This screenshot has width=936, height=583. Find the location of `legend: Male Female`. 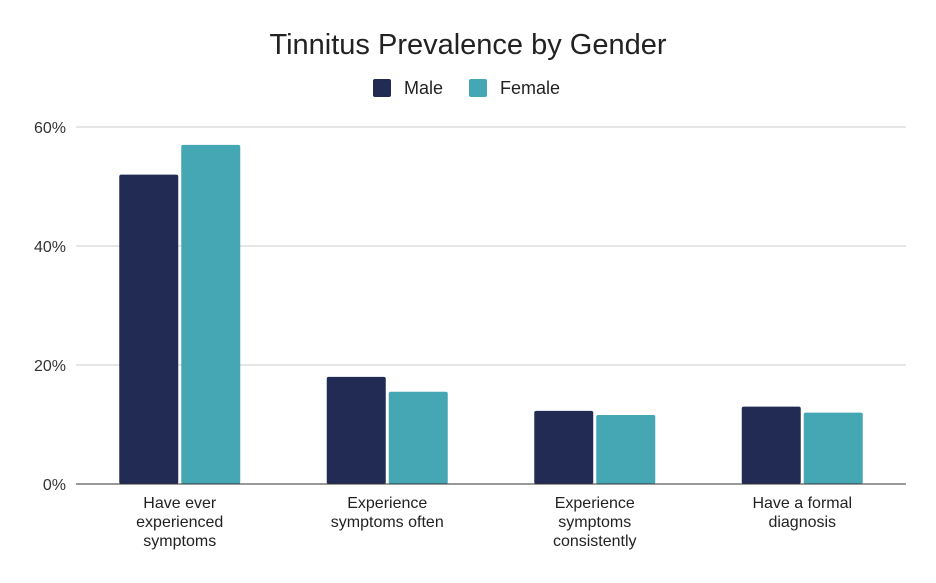

legend: Male Female is located at coordinates (466, 88).